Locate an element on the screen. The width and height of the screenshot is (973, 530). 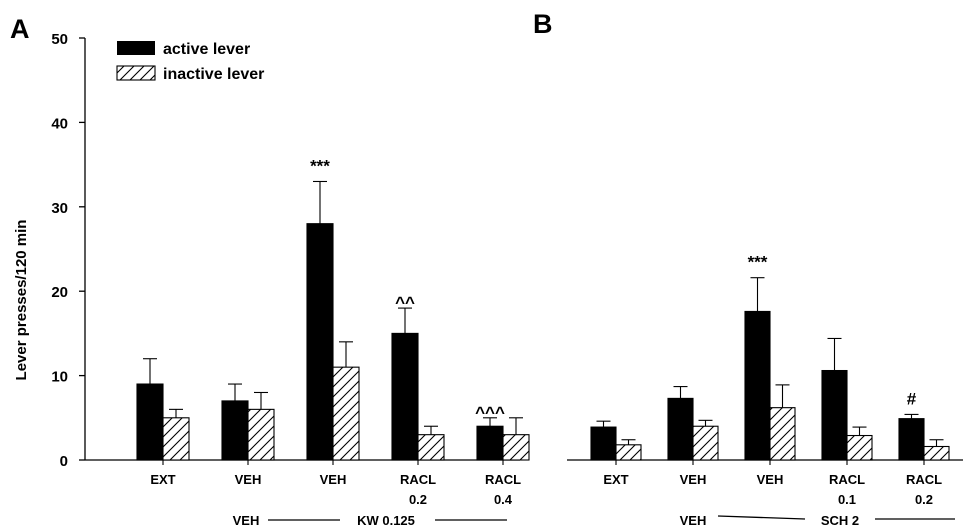
panel-a-letter: A is located at coordinates (20, 29).